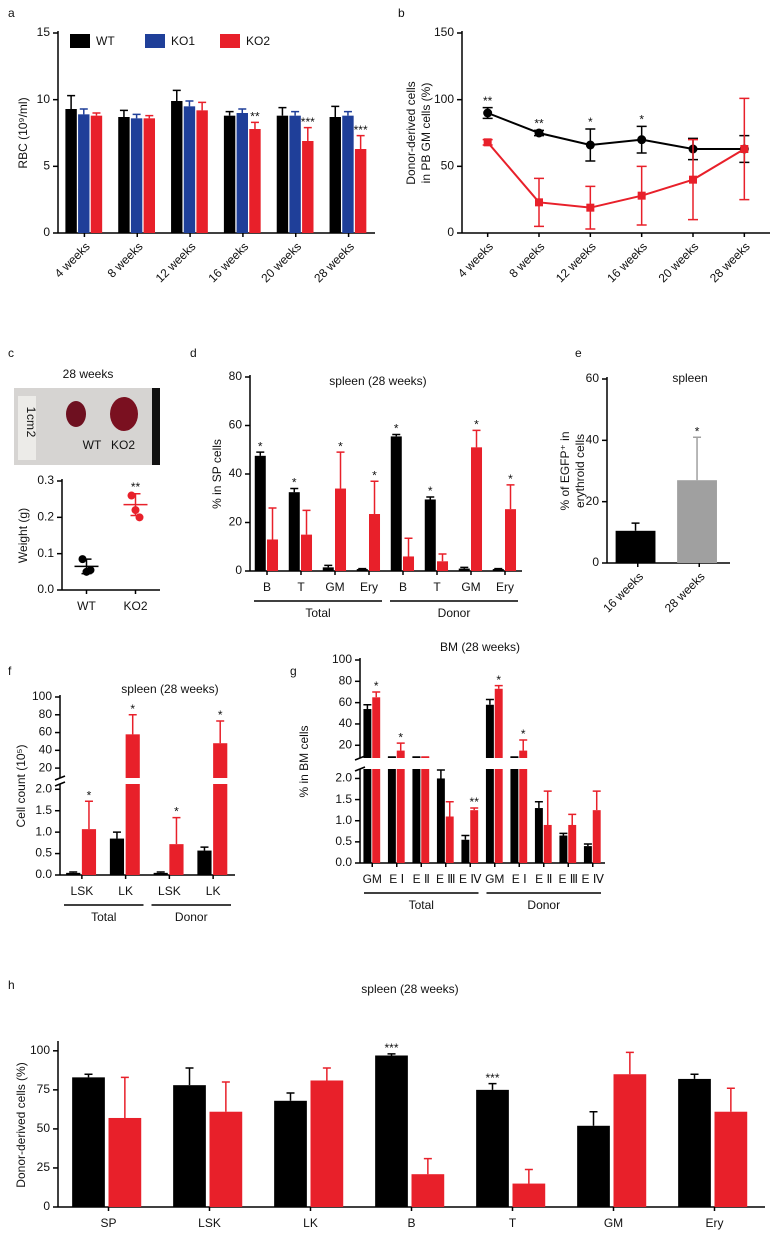 The height and width of the screenshot is (1245, 778). What do you see at coordinates (543, 905) in the screenshot?
I see `group-label: Donor` at bounding box center [543, 905].